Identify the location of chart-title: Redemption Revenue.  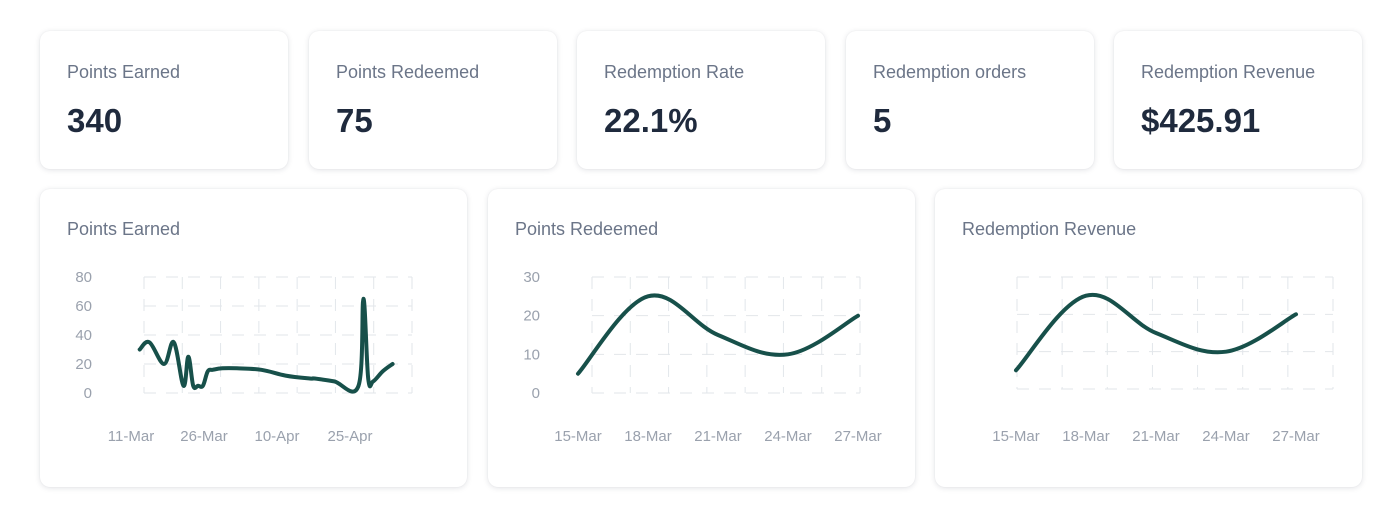
(1049, 229).